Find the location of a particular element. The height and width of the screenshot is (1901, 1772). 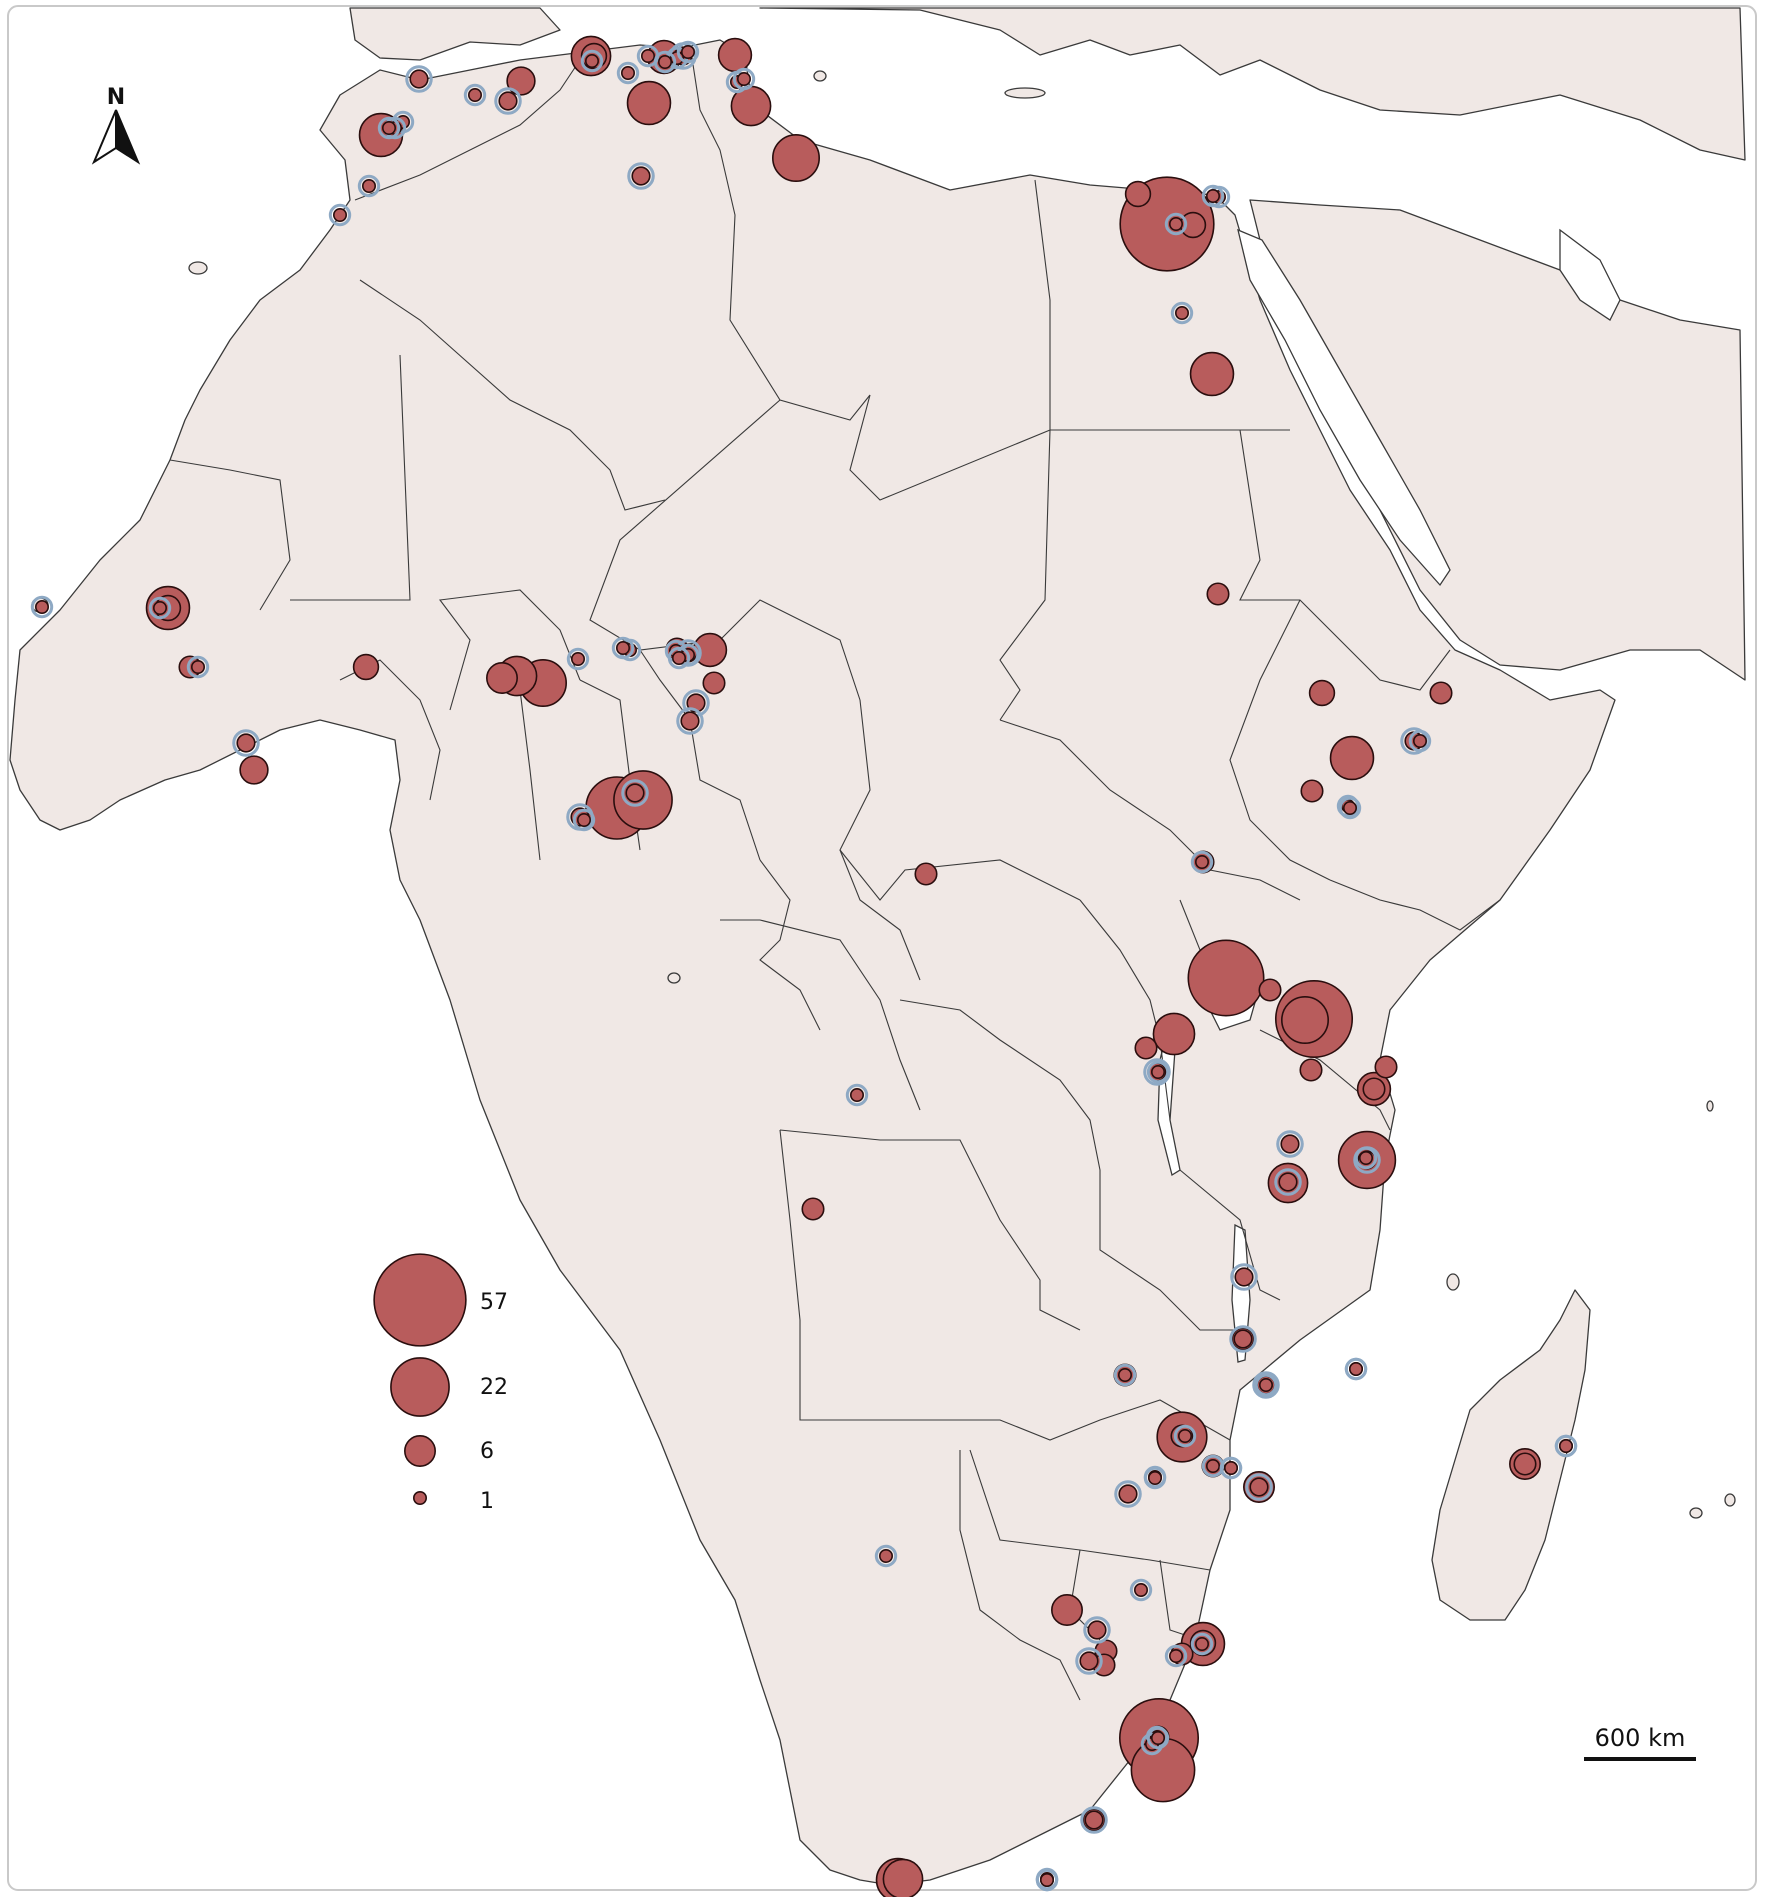

crete-island is located at coordinates (1025, 93).